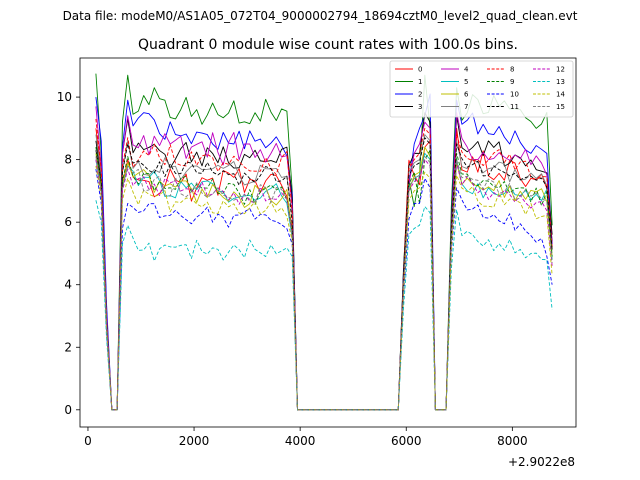 The width and height of the screenshot is (640, 480). What do you see at coordinates (88, 441) in the screenshot?
I see `x-tick-label: 0` at bounding box center [88, 441].